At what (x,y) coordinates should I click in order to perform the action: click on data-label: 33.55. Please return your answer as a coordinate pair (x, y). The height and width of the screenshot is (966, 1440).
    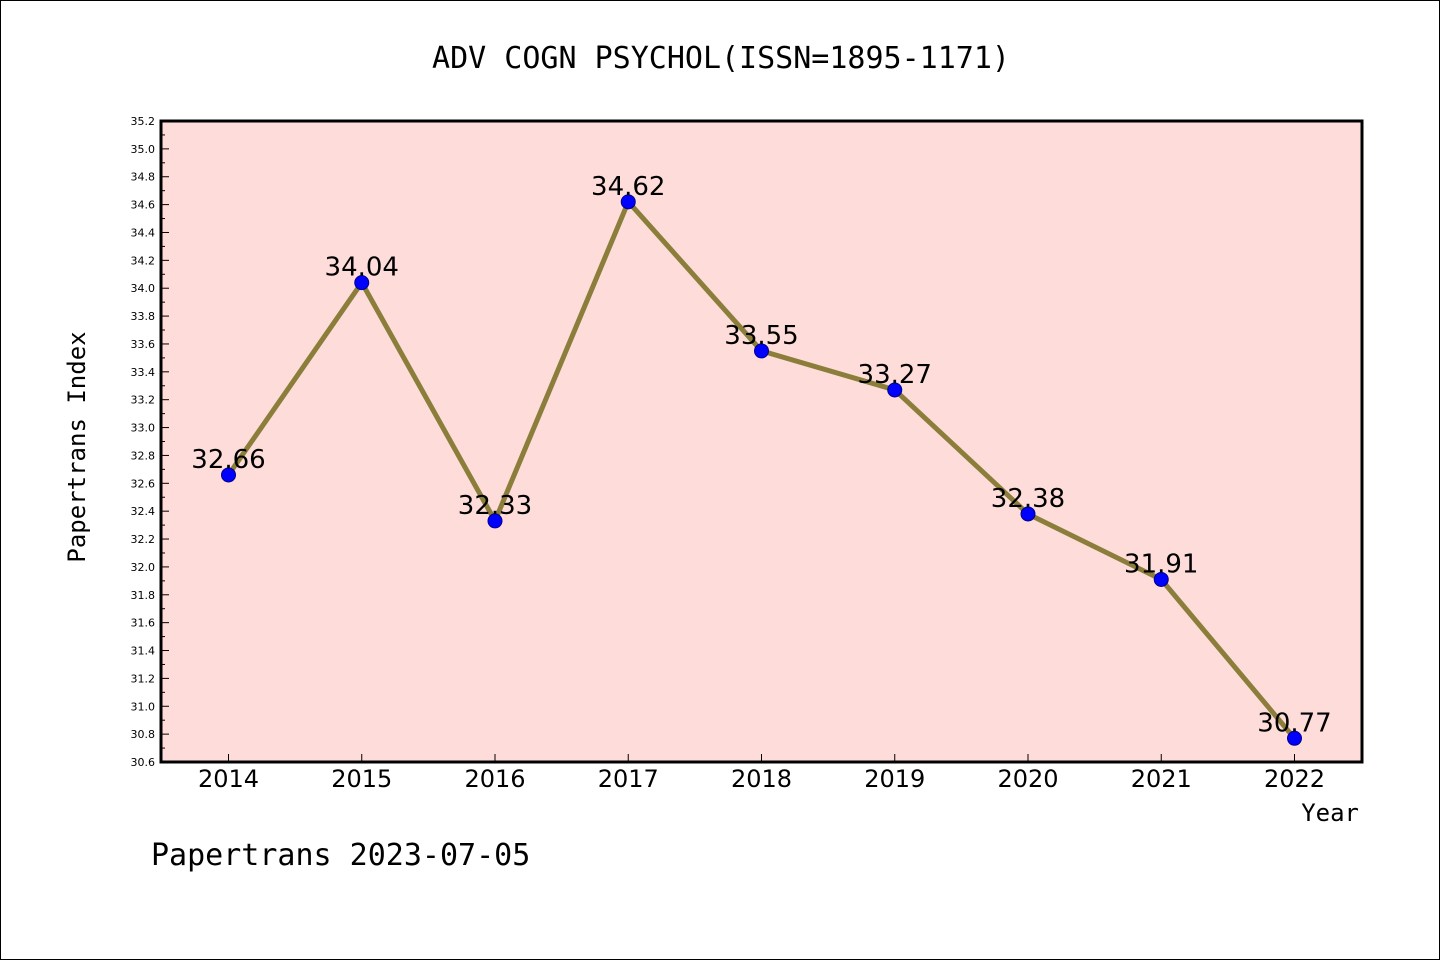
    Looking at the image, I should click on (761, 336).